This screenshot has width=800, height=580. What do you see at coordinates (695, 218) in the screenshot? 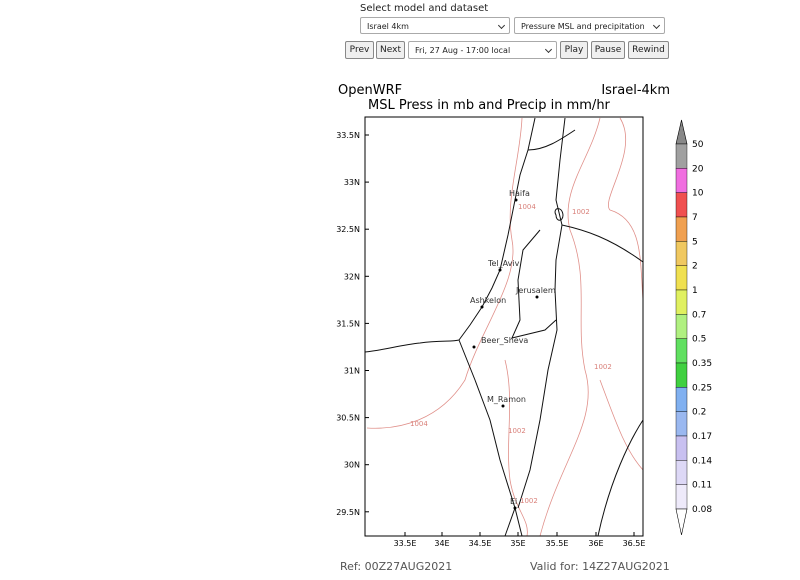
I see `colorbar-label: 7` at bounding box center [695, 218].